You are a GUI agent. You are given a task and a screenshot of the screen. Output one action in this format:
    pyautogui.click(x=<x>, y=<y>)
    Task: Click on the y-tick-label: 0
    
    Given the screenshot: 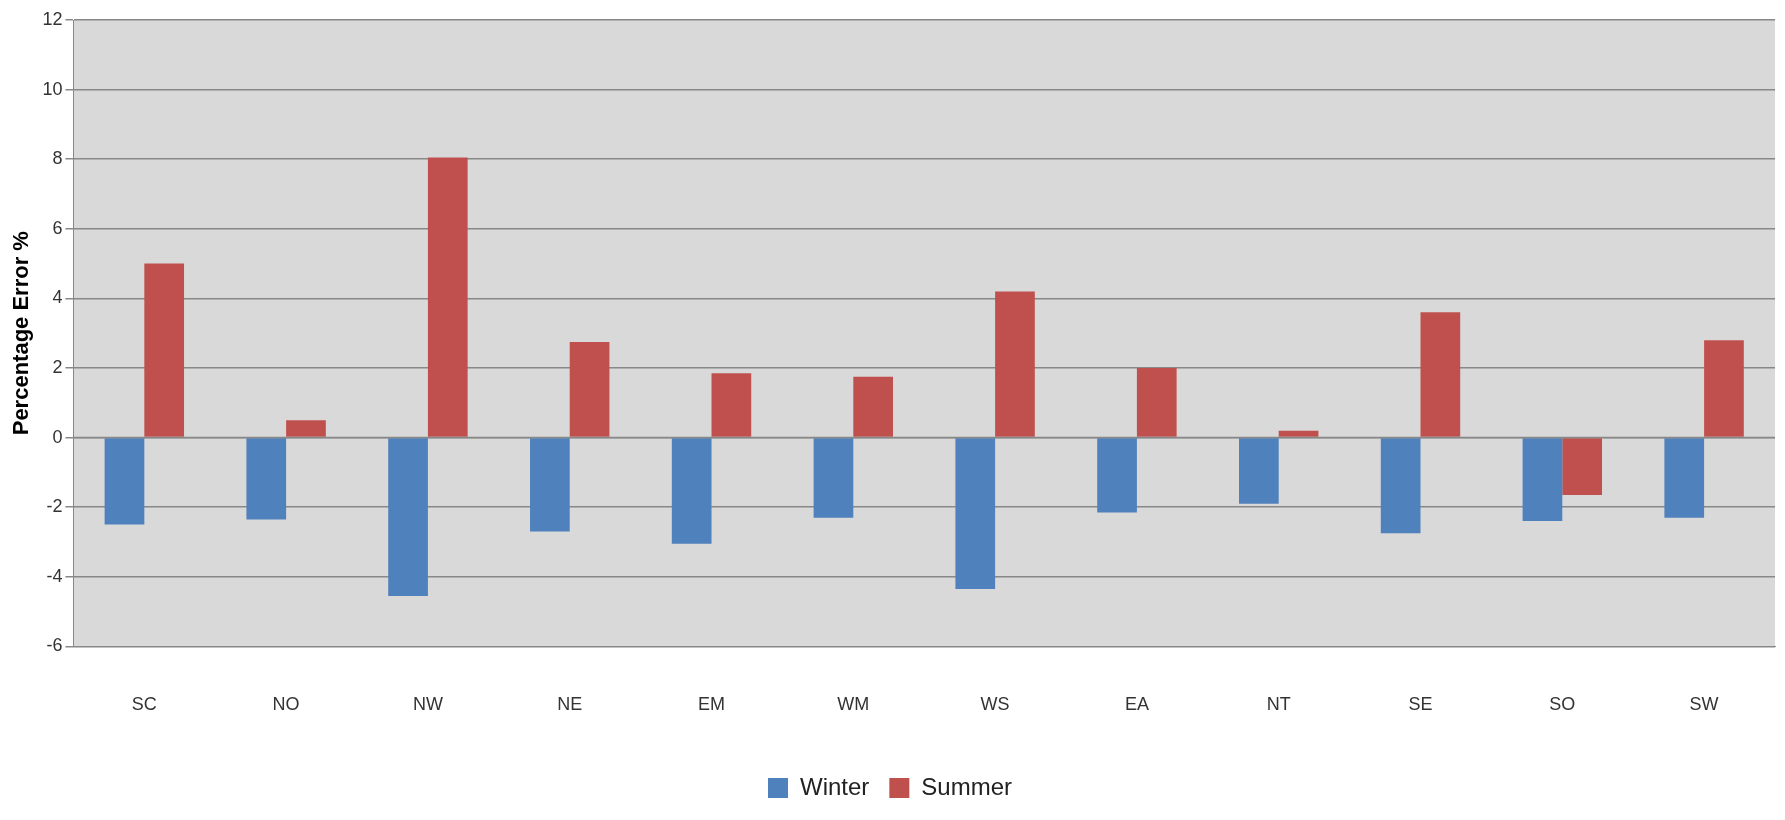 What is the action you would take?
    pyautogui.click(x=57, y=436)
    